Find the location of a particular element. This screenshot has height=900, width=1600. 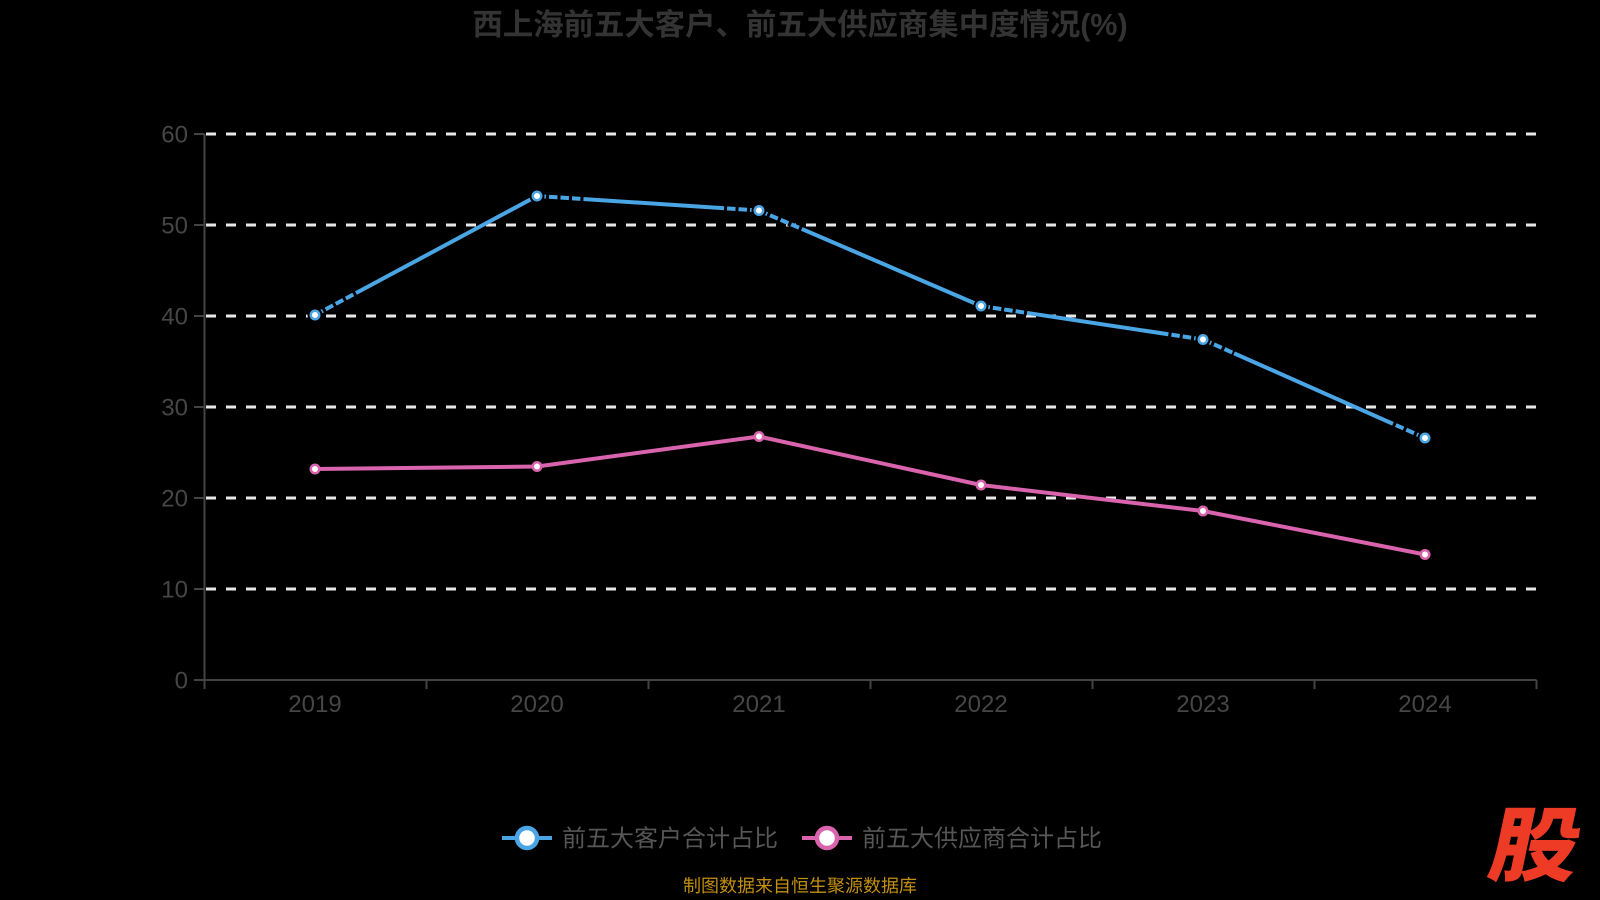

svg-text: 2024 is located at coordinates (1424, 704).